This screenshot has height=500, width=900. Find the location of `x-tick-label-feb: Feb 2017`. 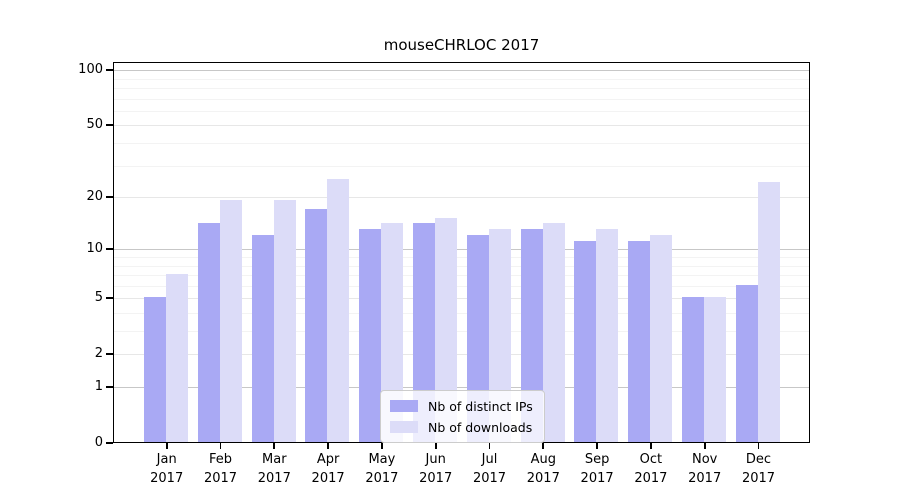

x-tick-label-feb: Feb 2017 is located at coordinates (220, 469).